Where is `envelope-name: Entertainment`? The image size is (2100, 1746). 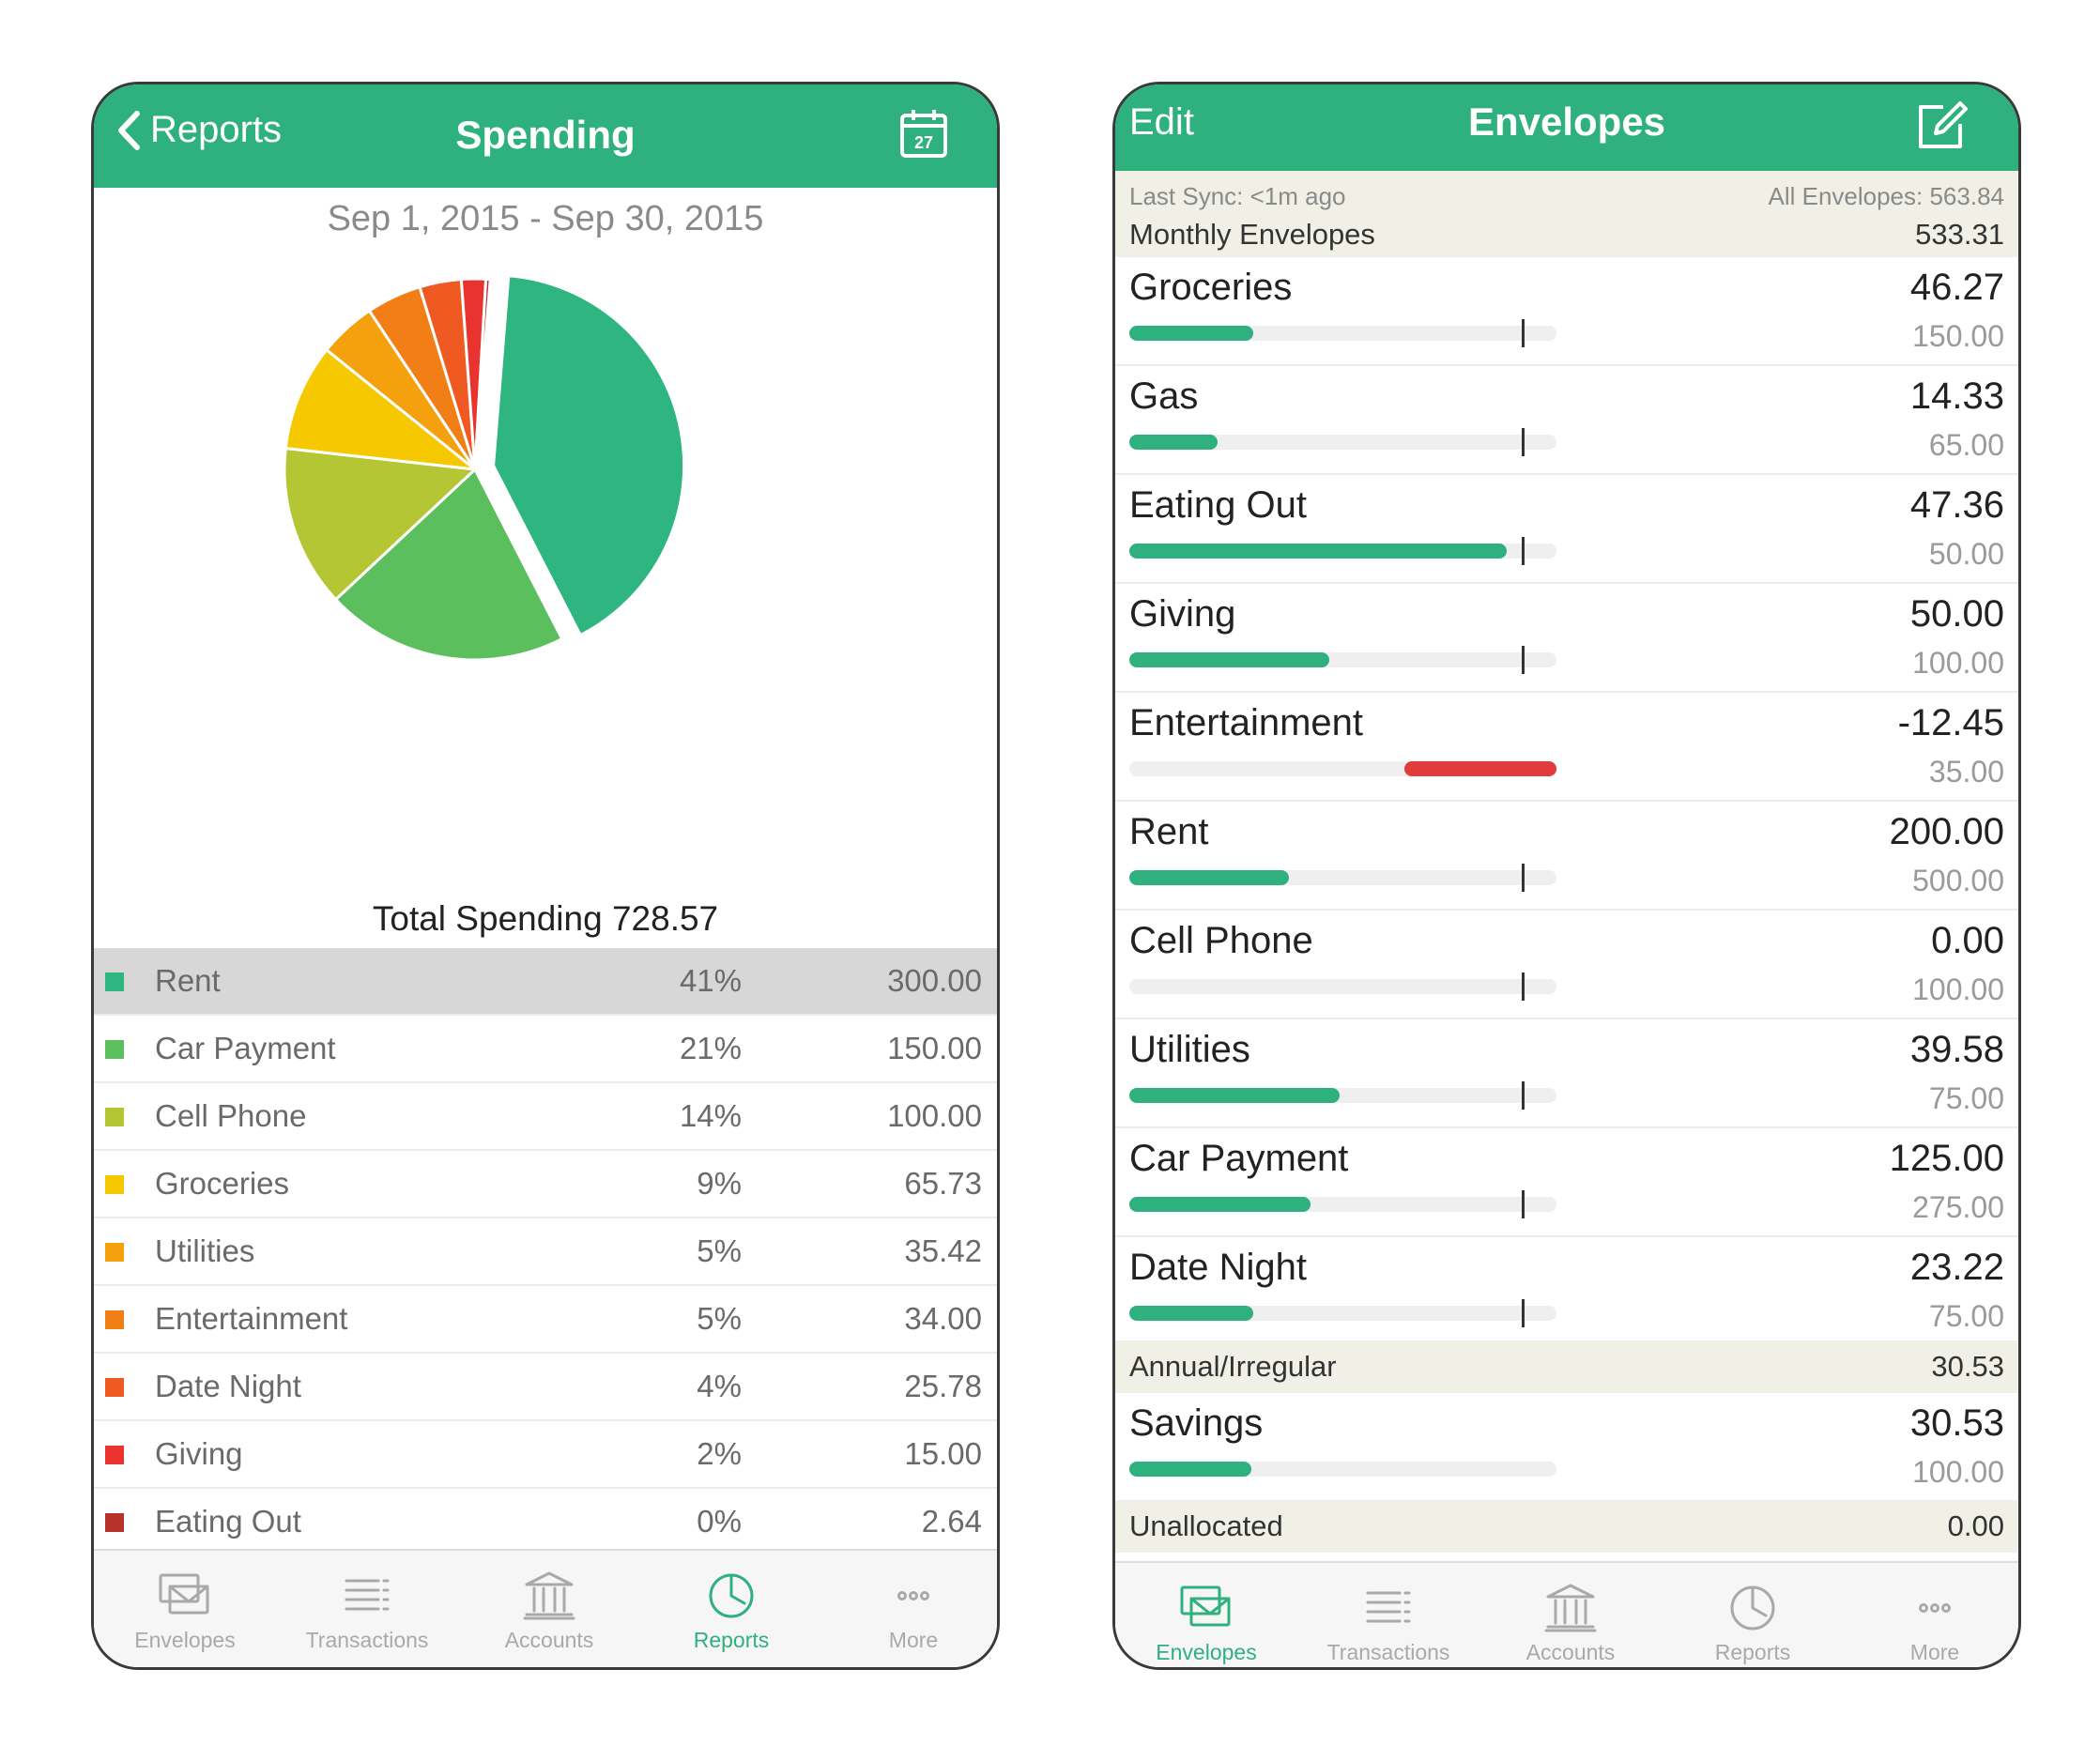
envelope-name: Entertainment is located at coordinates (1246, 722).